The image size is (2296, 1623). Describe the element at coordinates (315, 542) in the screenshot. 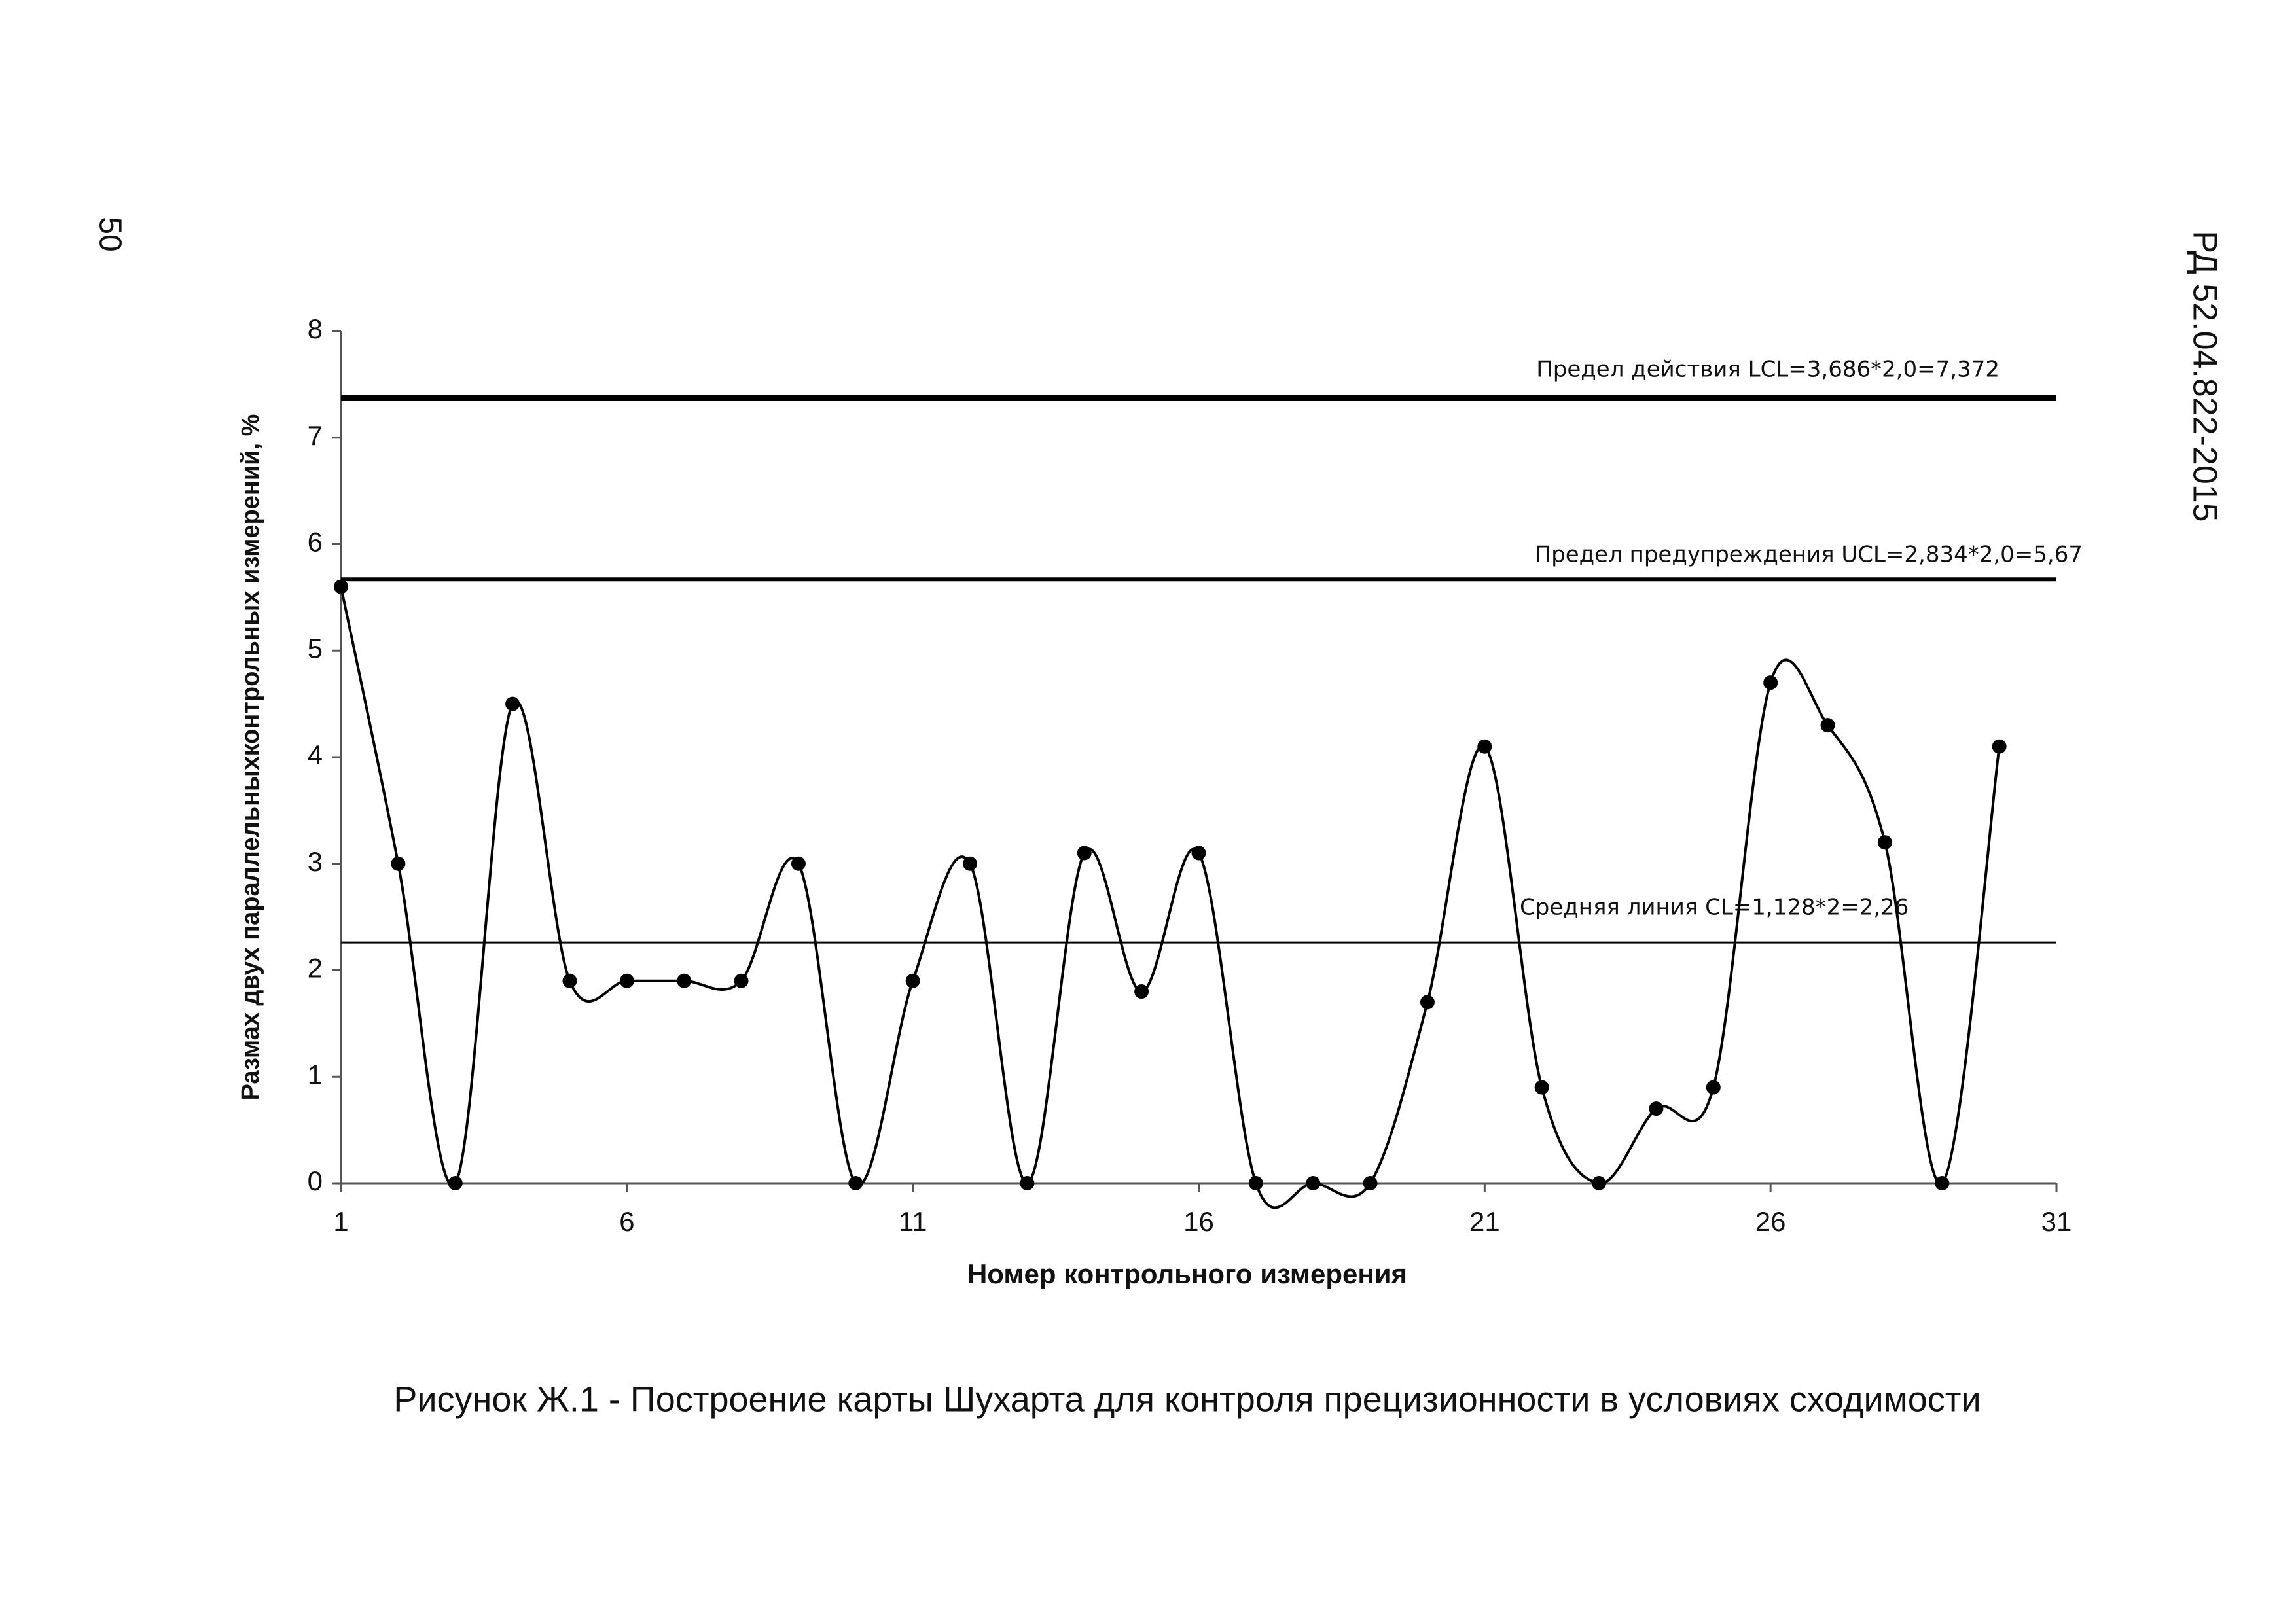

I see `y-tick-label: 6` at that location.